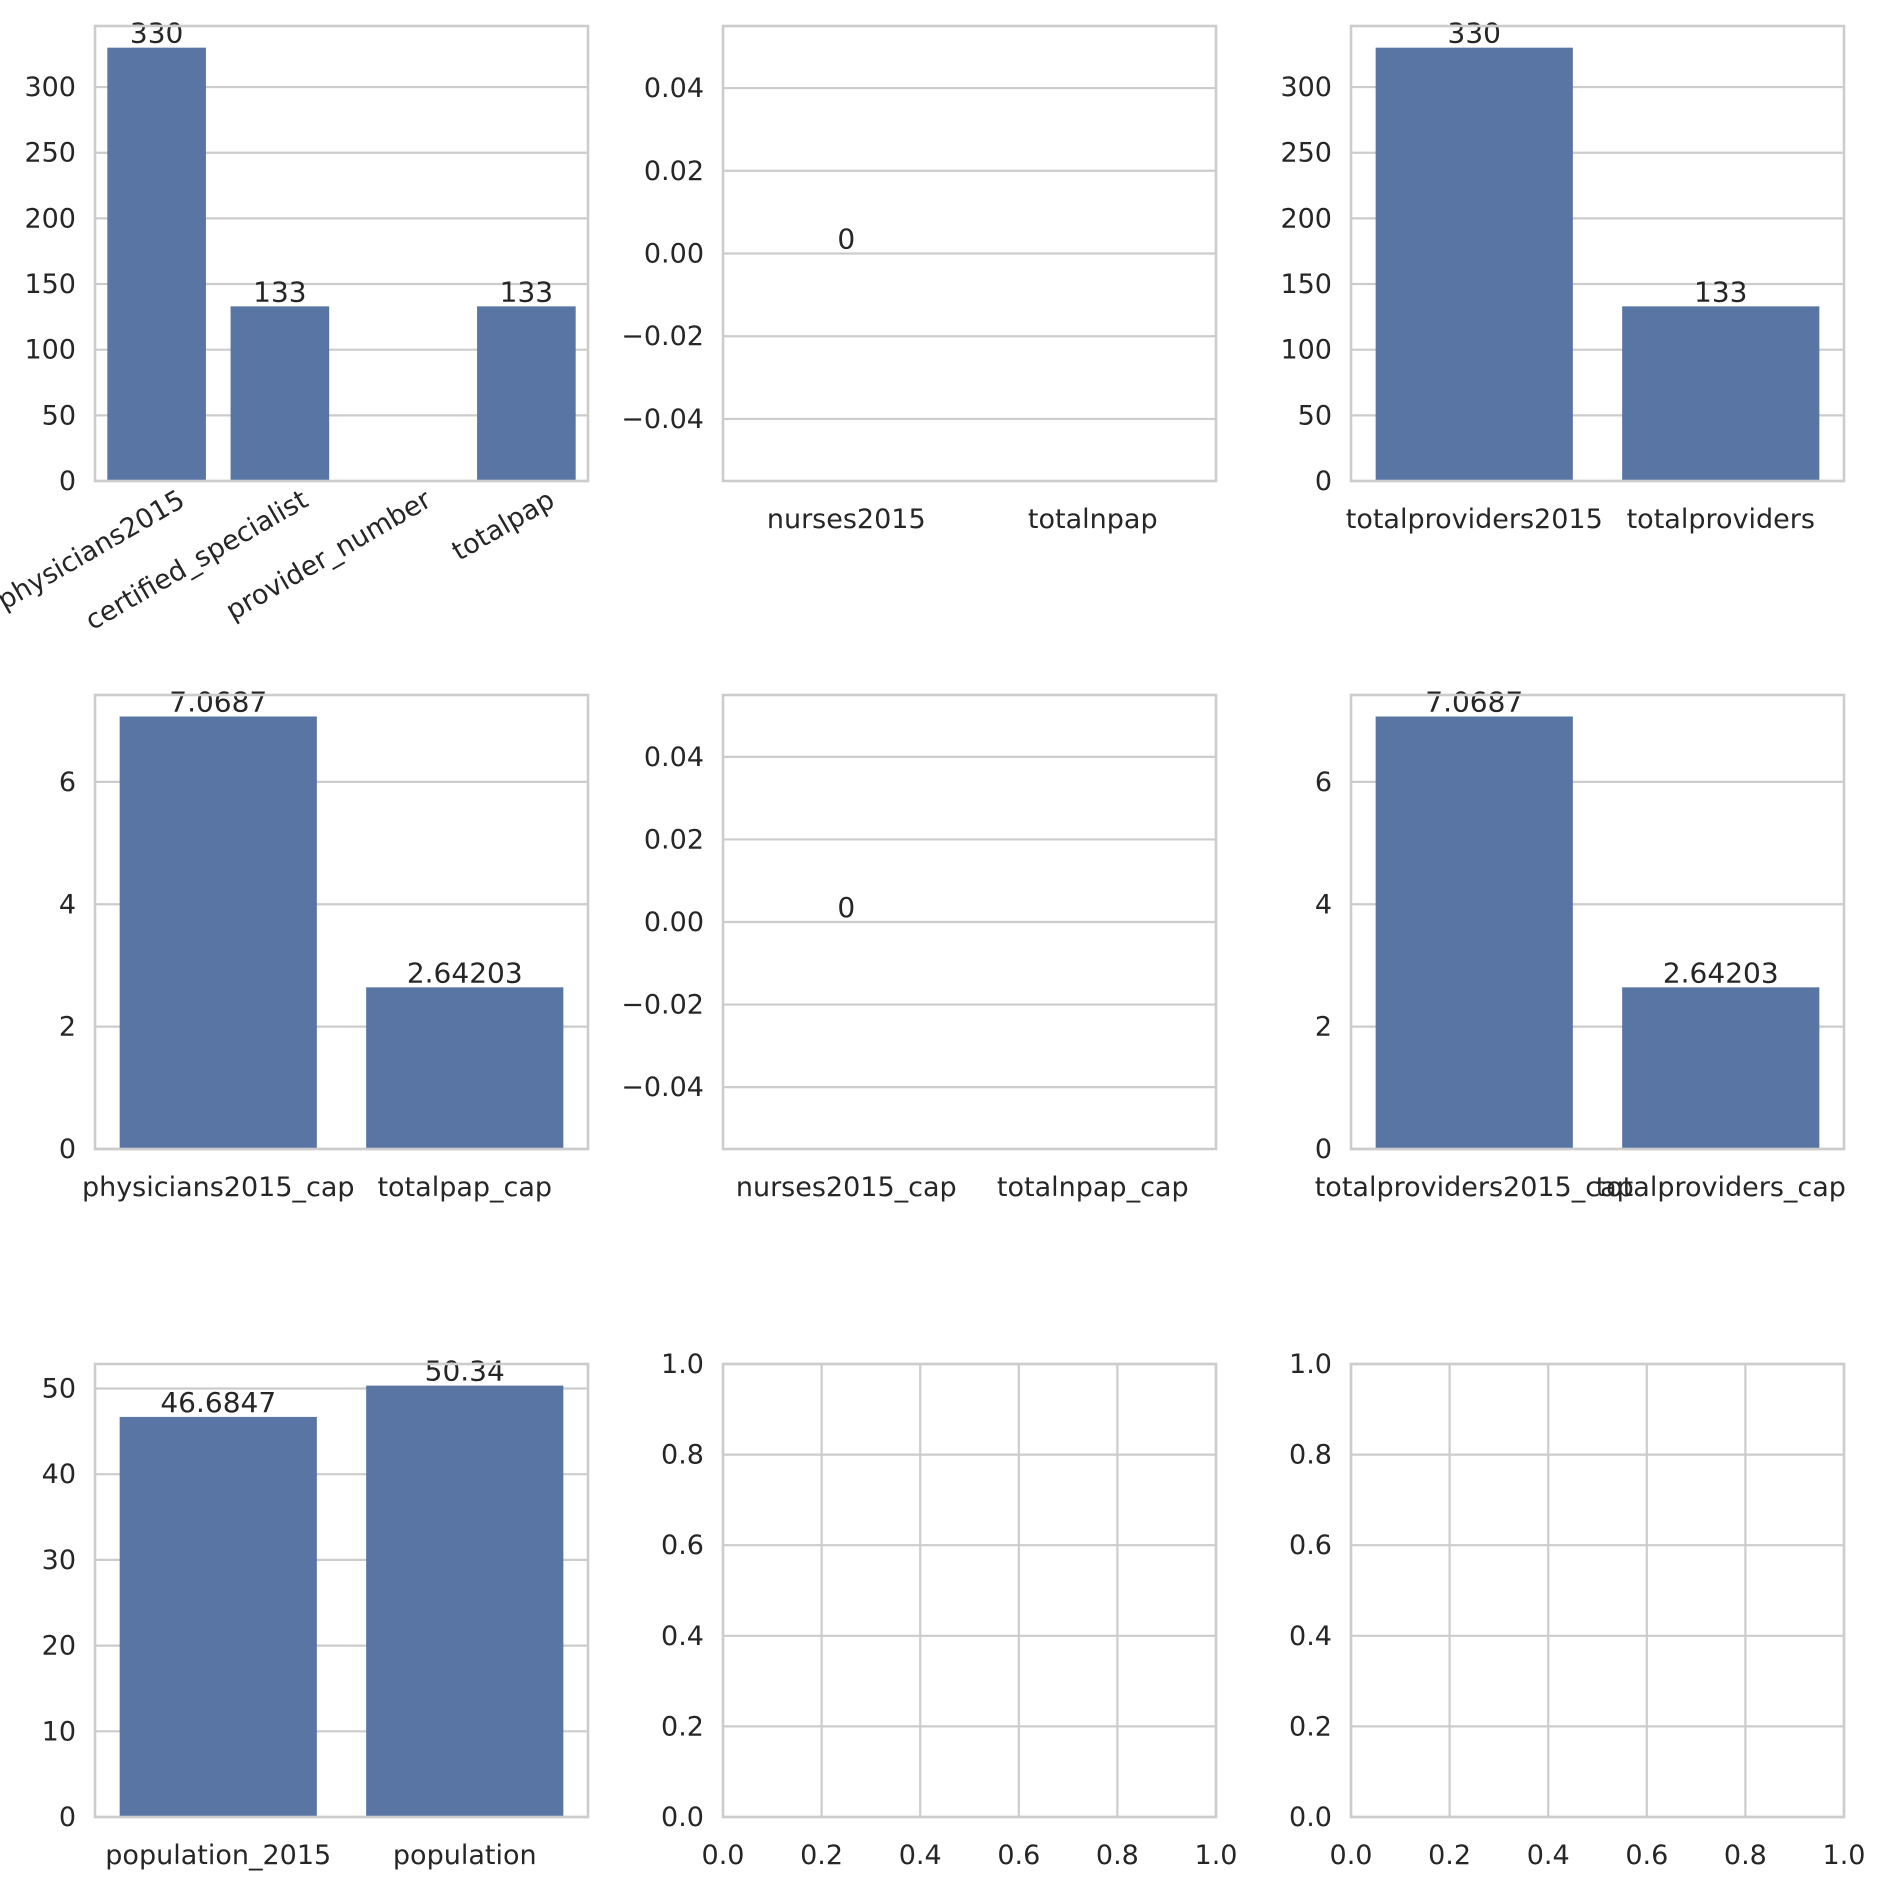 This screenshot has width=1881, height=1887. I want to click on bar-totalproviders, so click(1721, 393).